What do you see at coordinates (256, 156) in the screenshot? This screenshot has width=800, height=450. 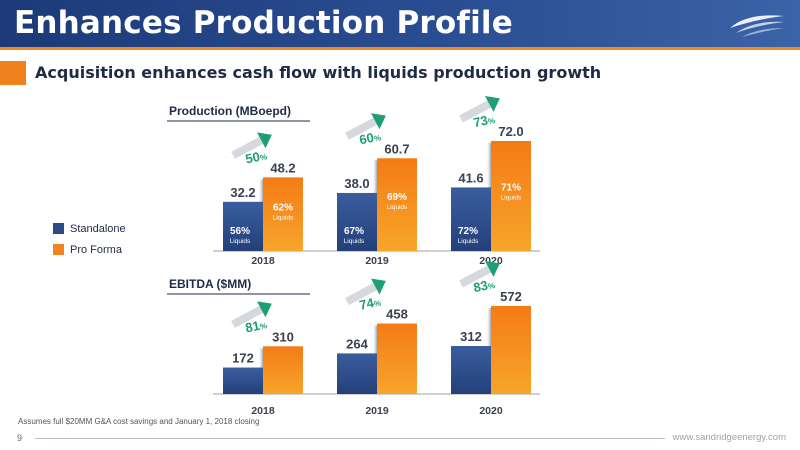 I see `production-growth-label: 50%` at bounding box center [256, 156].